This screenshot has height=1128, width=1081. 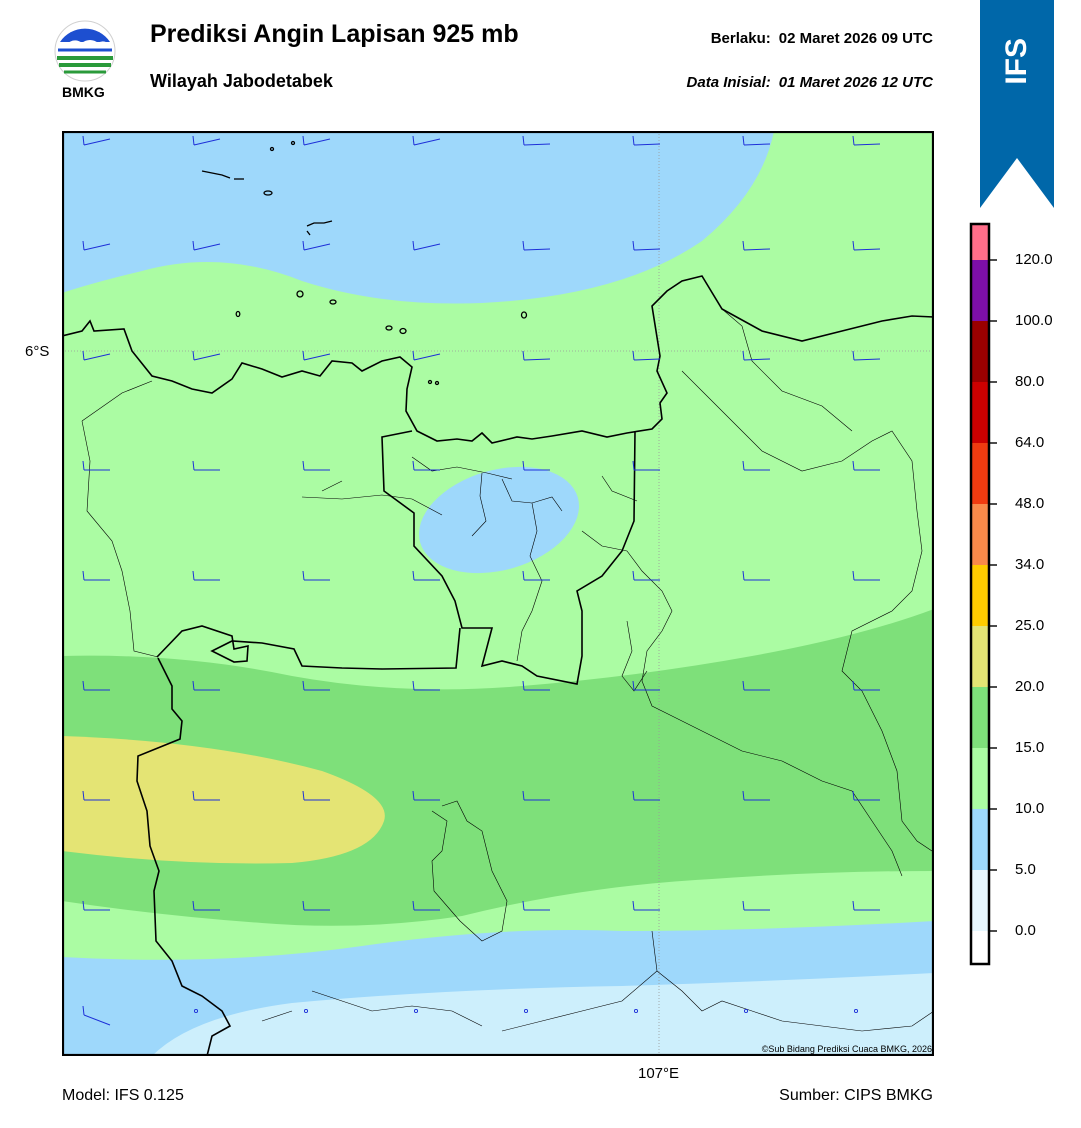 What do you see at coordinates (728, 82) in the screenshot?
I see `init-label: Data Inisial:` at bounding box center [728, 82].